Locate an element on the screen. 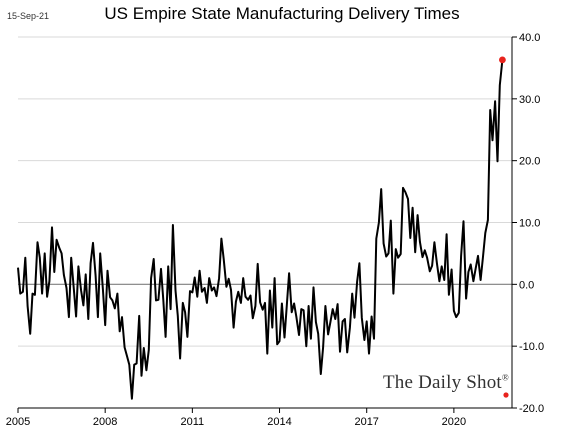  y-tick-label: 0.0 is located at coordinates (526, 285).